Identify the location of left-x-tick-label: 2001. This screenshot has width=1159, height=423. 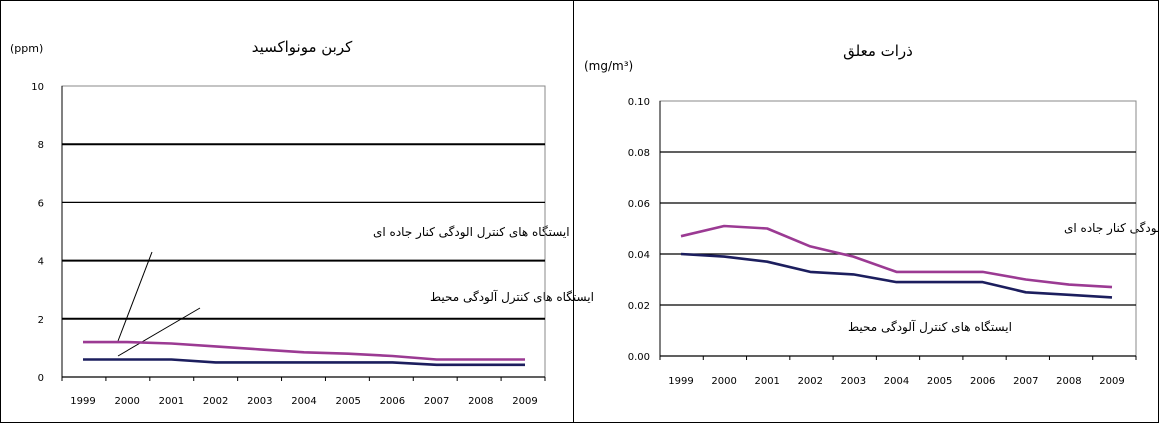
(171, 401).